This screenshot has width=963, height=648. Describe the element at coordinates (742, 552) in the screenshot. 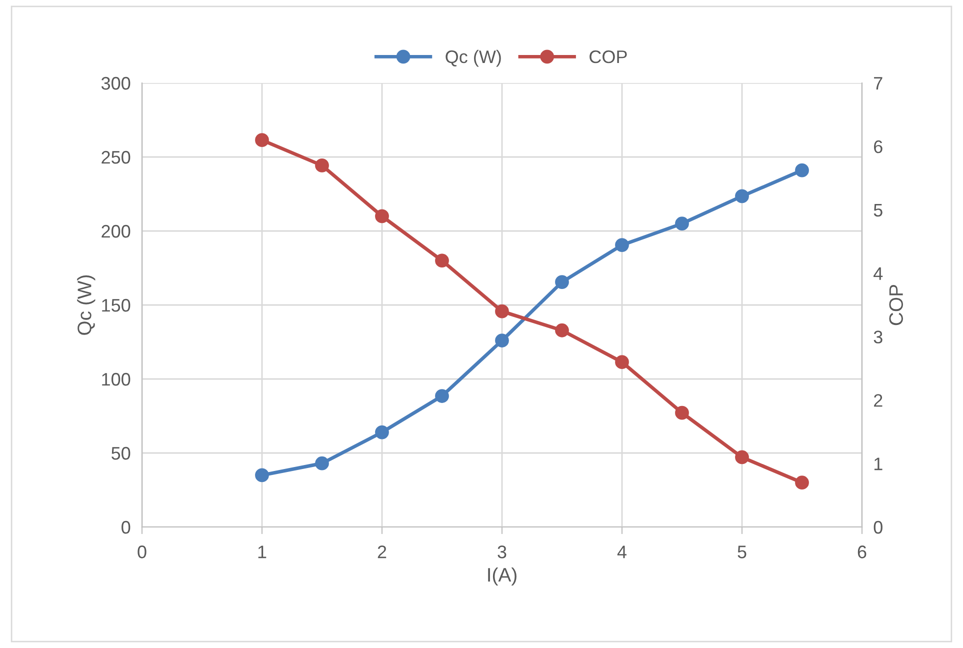

I see `x-tick-label: 5` at that location.